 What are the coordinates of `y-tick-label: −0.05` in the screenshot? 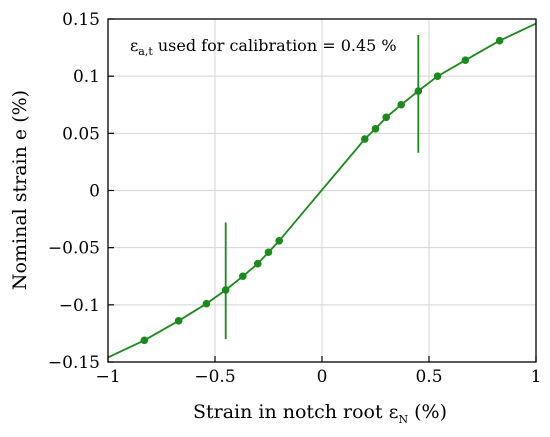 It's located at (74, 249).